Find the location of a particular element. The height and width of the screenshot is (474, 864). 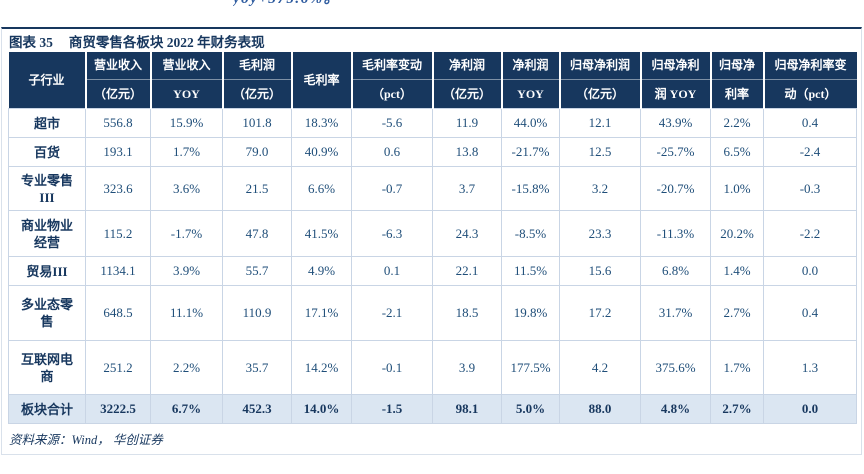

column-header-label-line1: 净利润 is located at coordinates (467, 66).